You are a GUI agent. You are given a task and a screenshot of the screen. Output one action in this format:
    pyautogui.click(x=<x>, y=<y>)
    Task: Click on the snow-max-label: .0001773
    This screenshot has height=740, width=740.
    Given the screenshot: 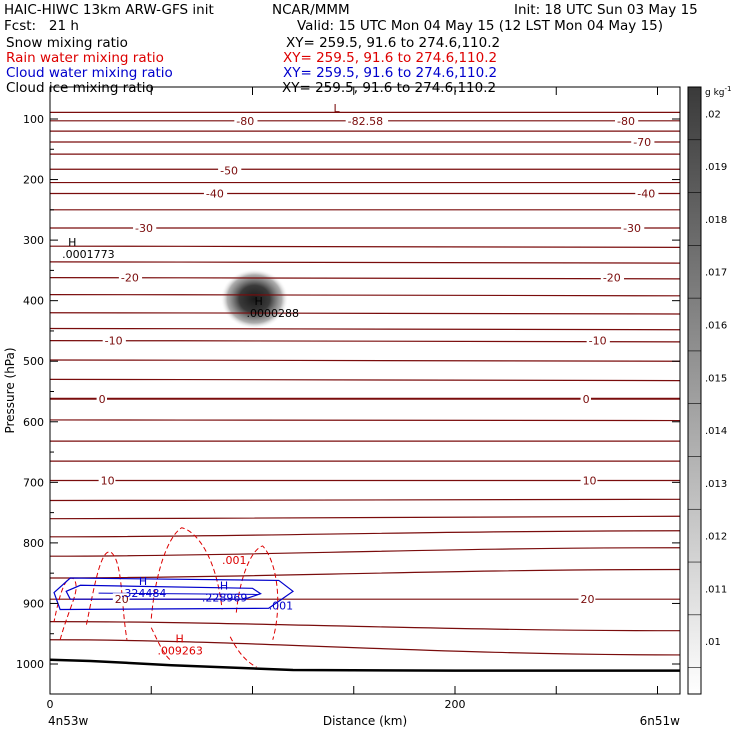 What is the action you would take?
    pyautogui.click(x=88, y=254)
    